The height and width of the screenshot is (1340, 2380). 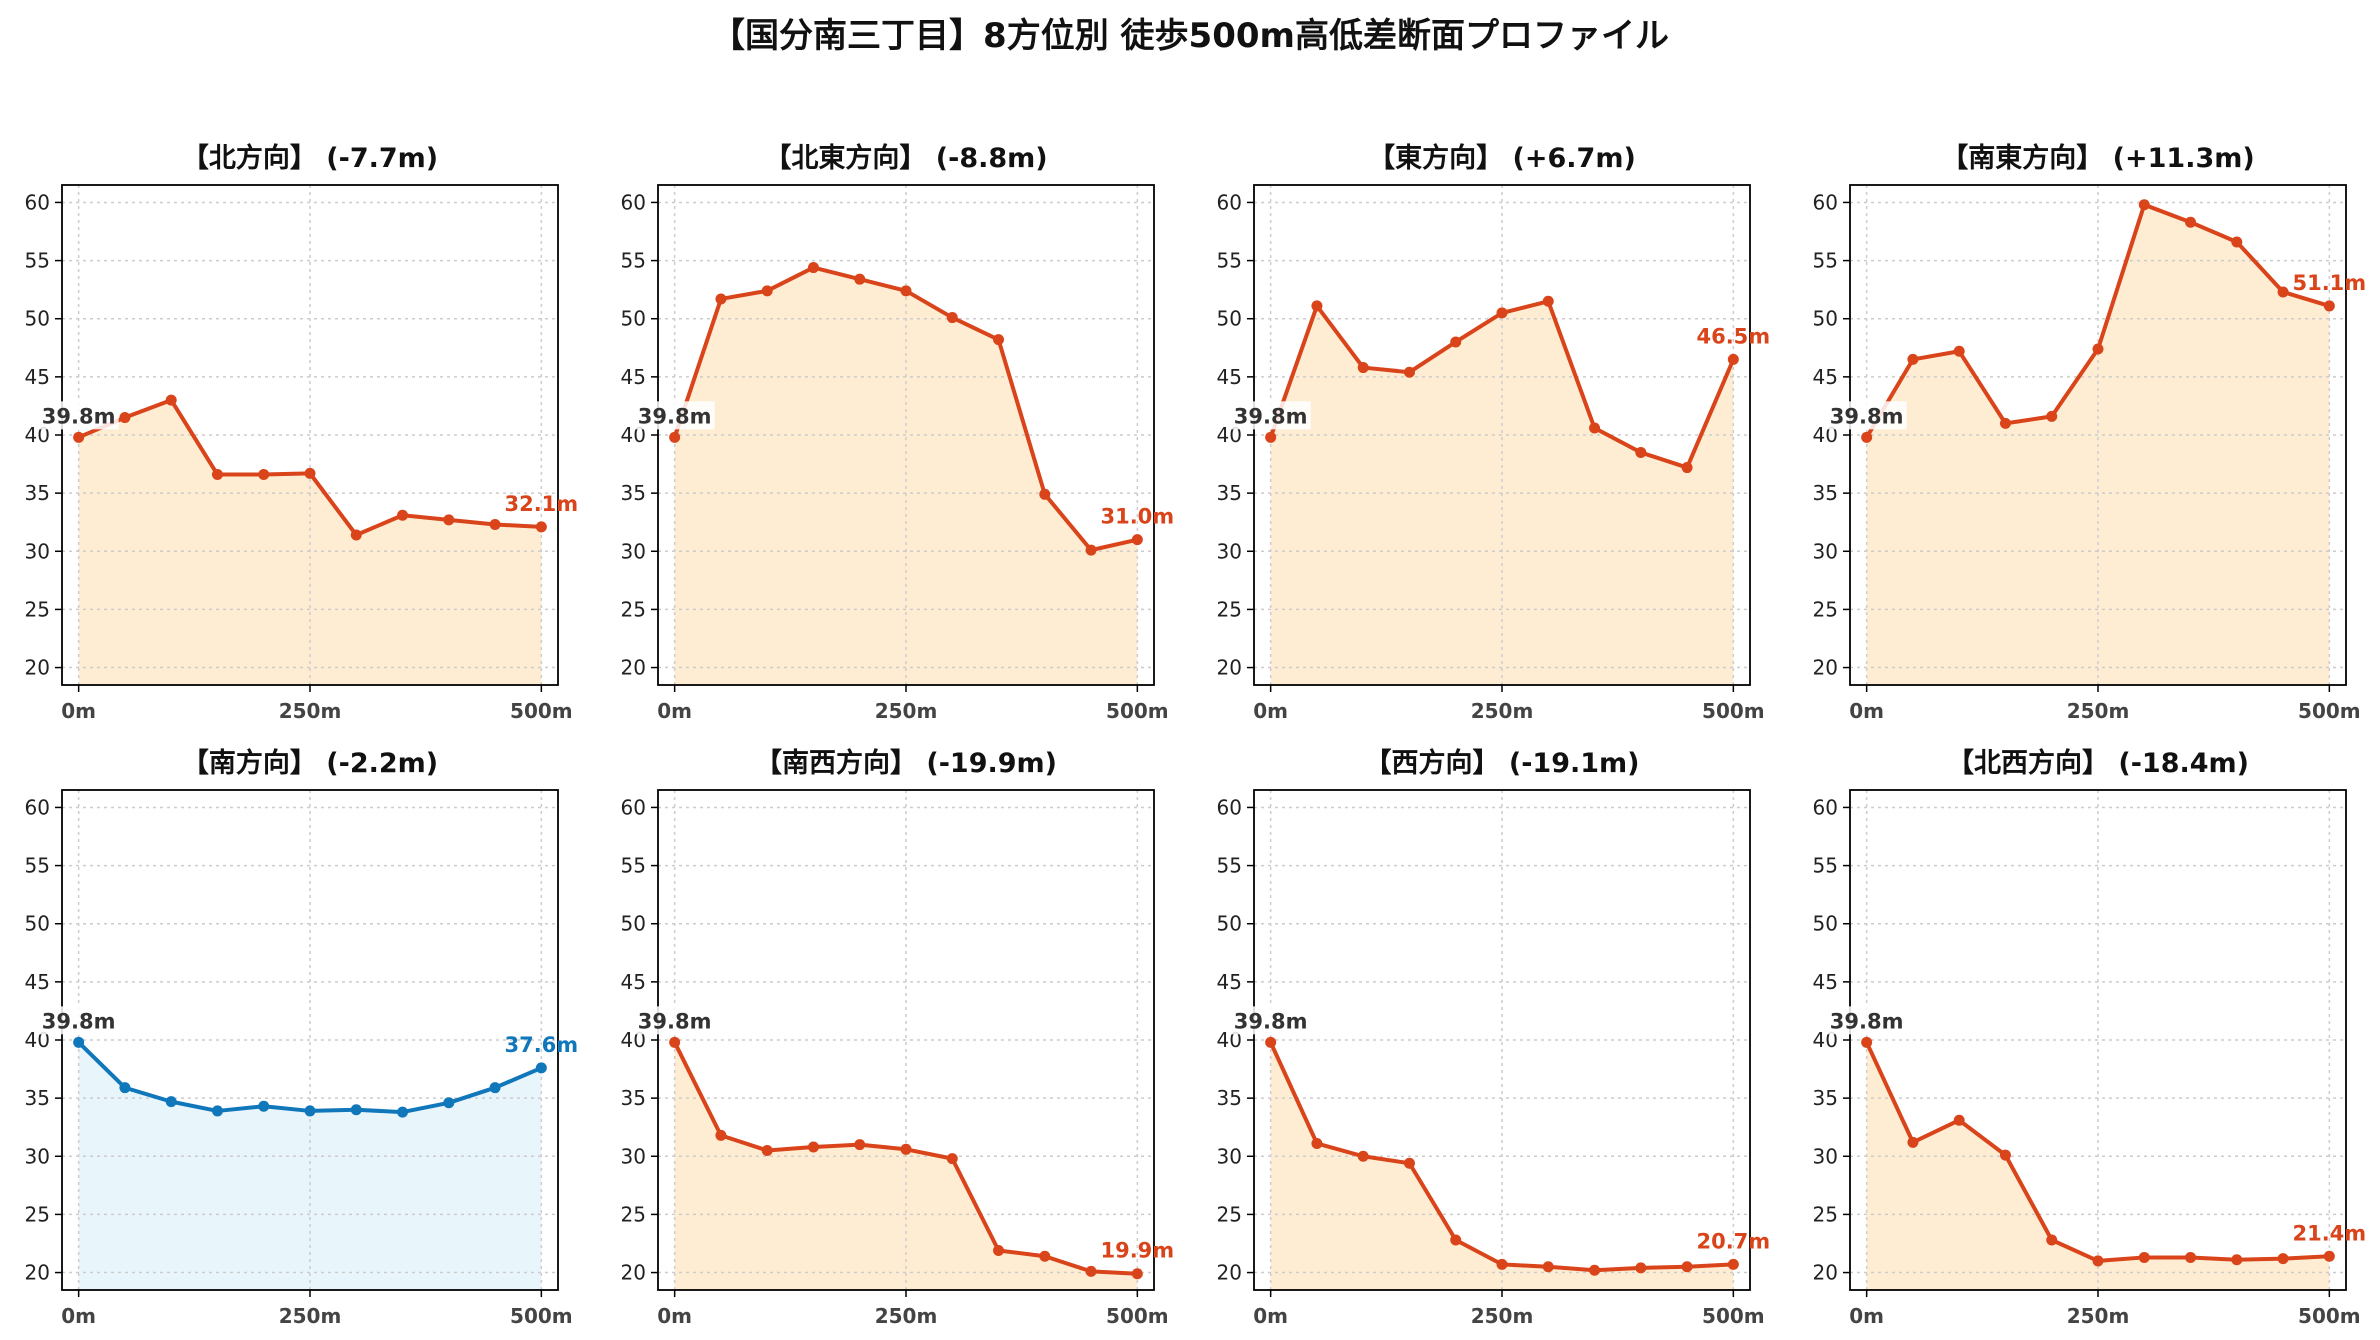 I want to click on end-label: 37.6m, so click(x=541, y=1045).